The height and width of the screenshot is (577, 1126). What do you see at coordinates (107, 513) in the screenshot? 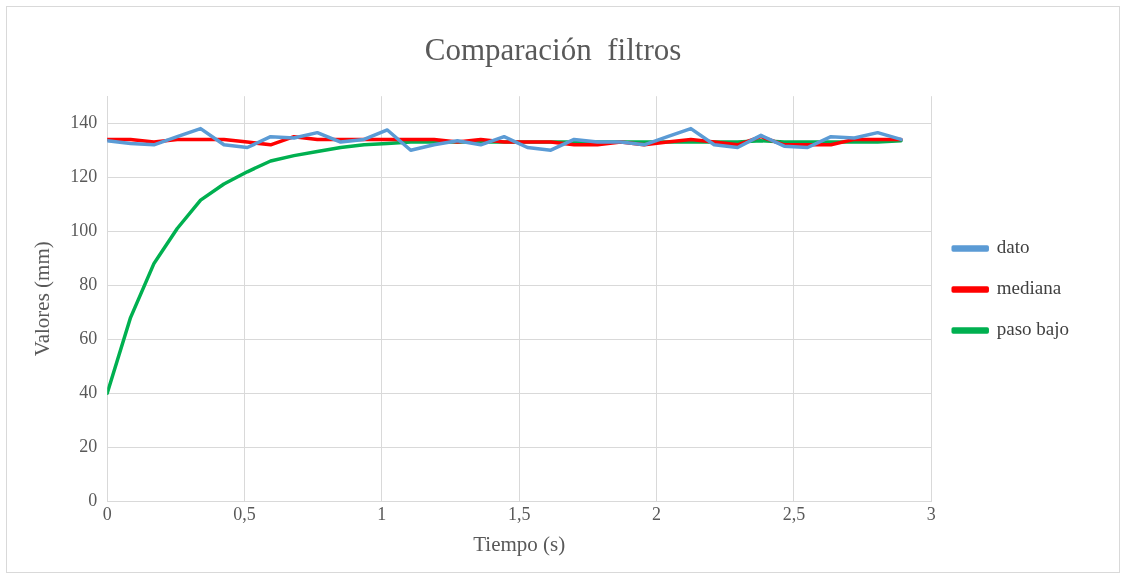
I see `x-tick-label: 0` at bounding box center [107, 513].